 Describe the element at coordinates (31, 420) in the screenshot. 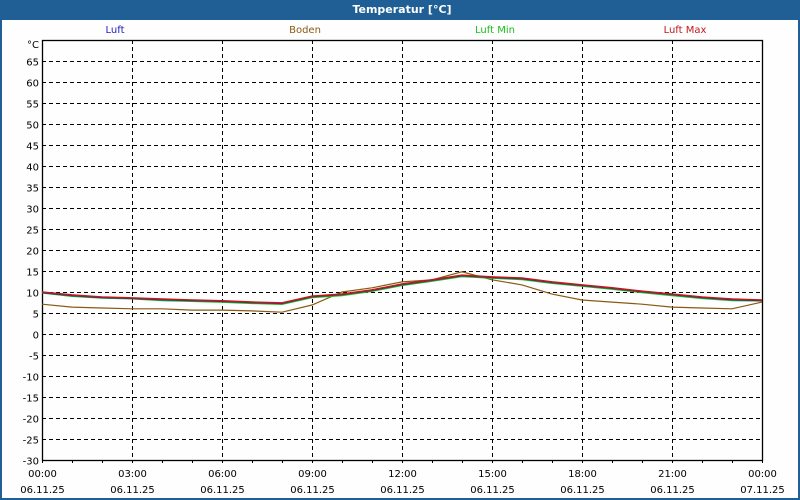

I see `y-tick-label: -20` at that location.